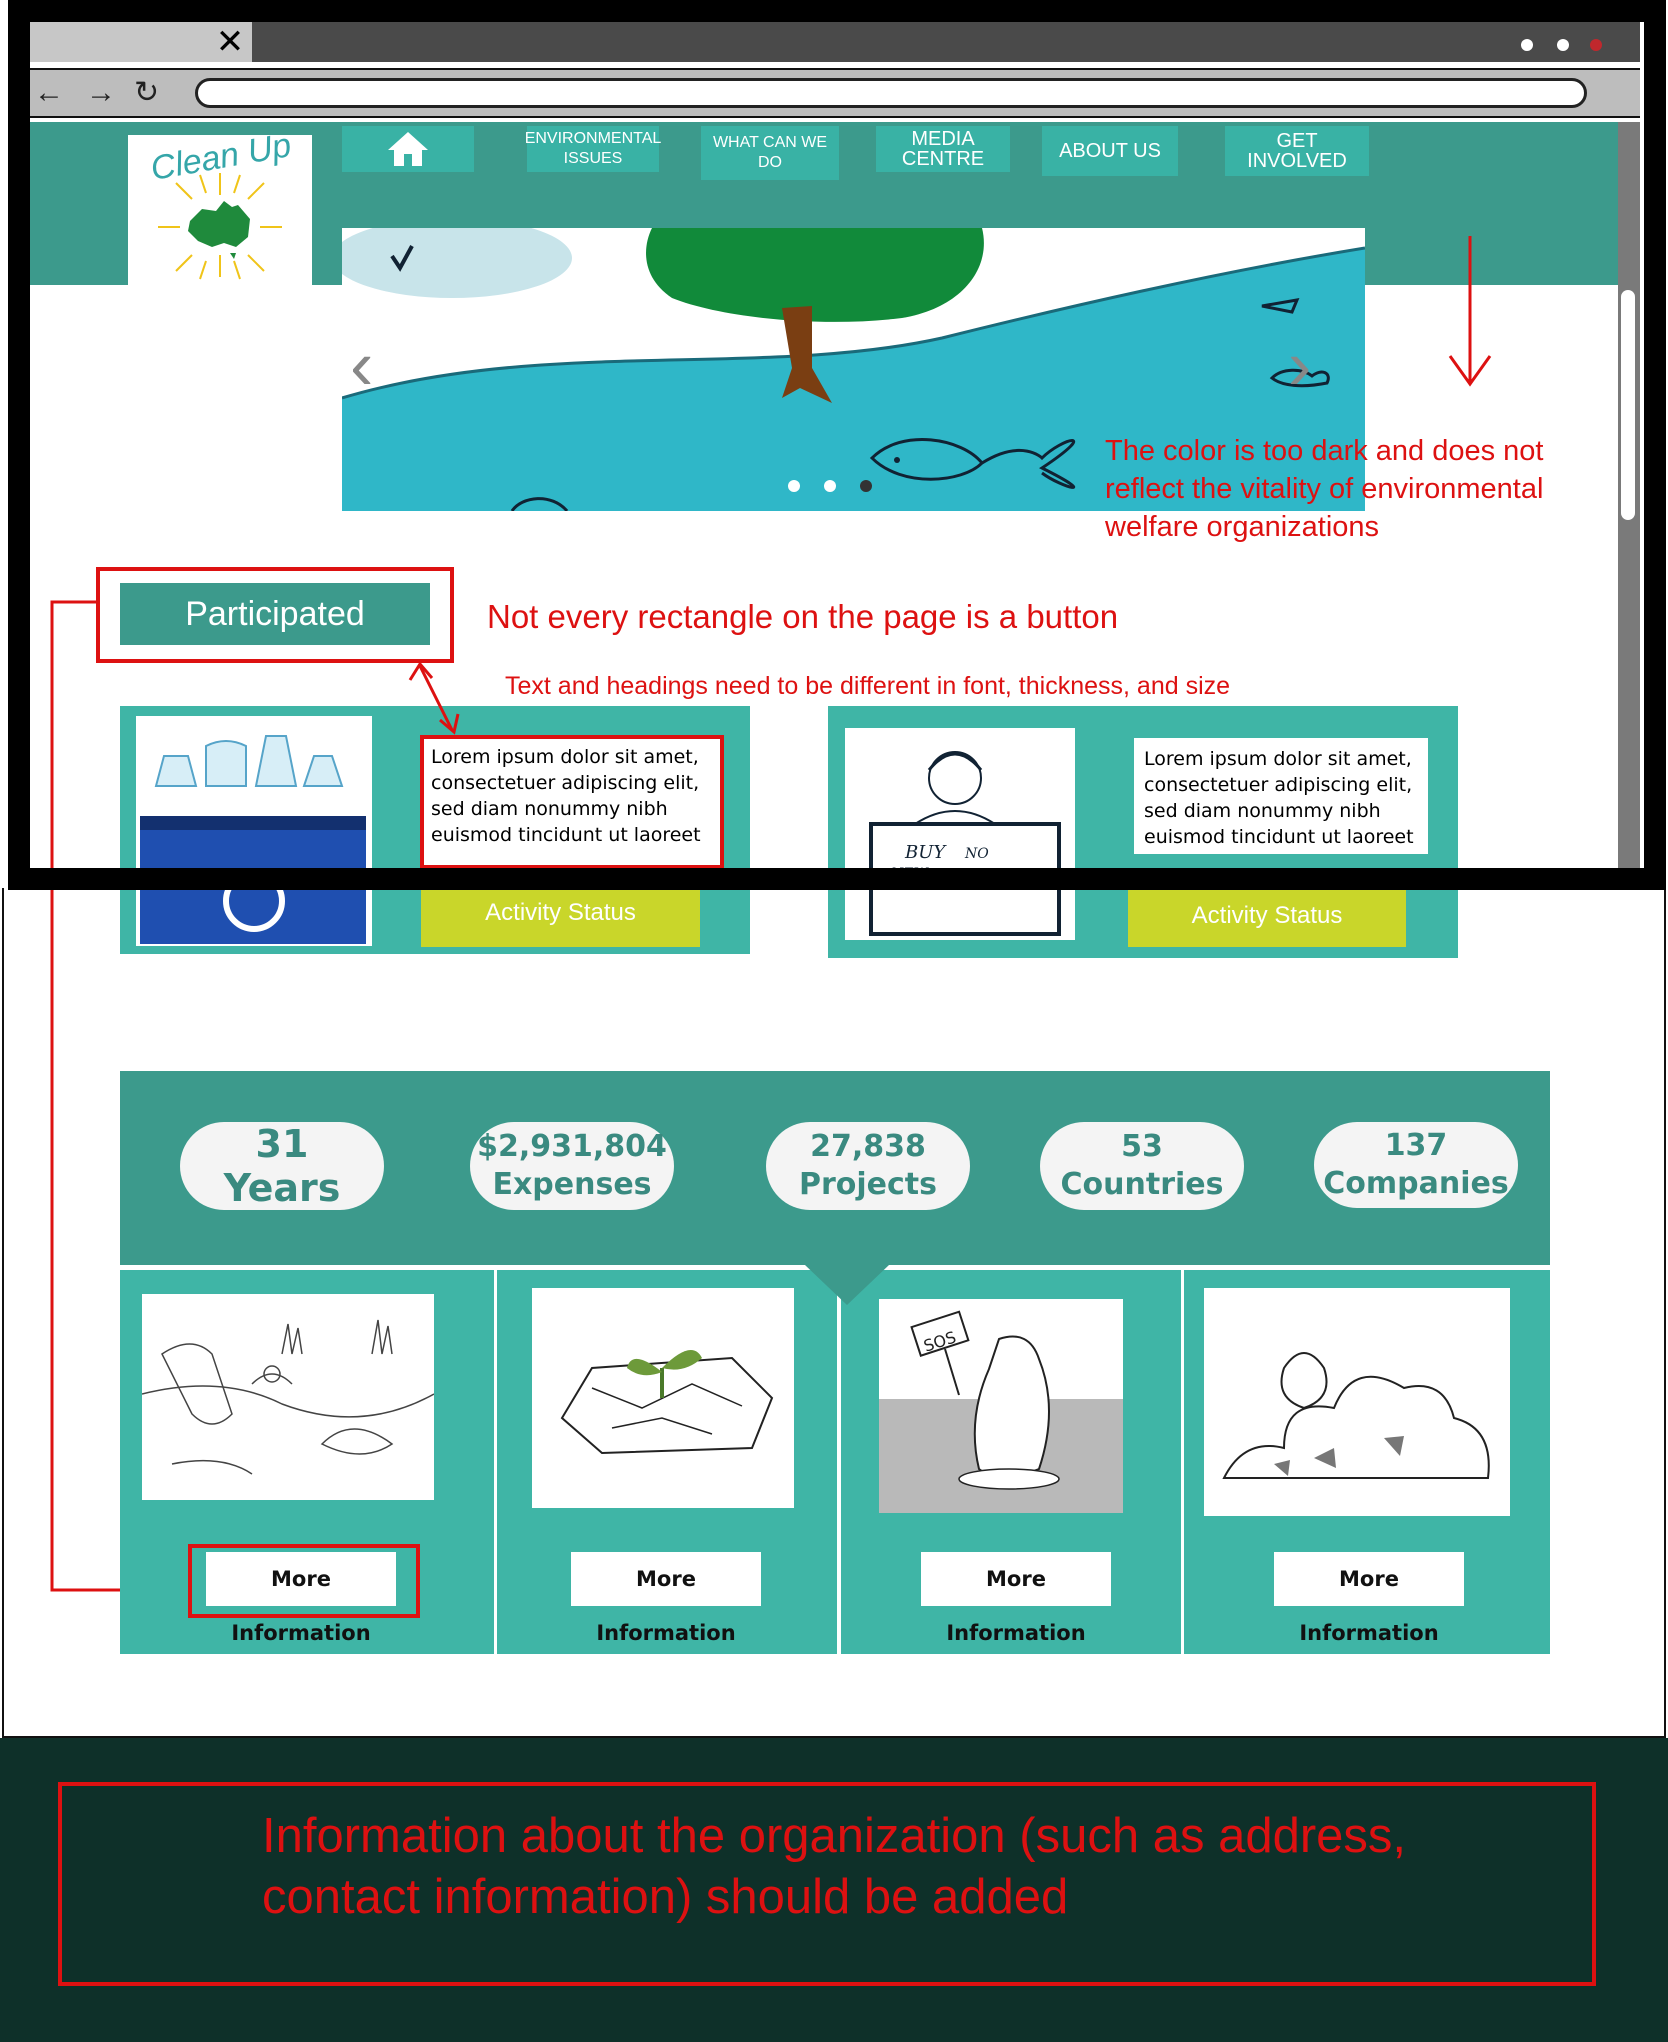 The height and width of the screenshot is (2042, 1668). I want to click on nav-get-involved: GET INVOLVED, so click(1297, 151).